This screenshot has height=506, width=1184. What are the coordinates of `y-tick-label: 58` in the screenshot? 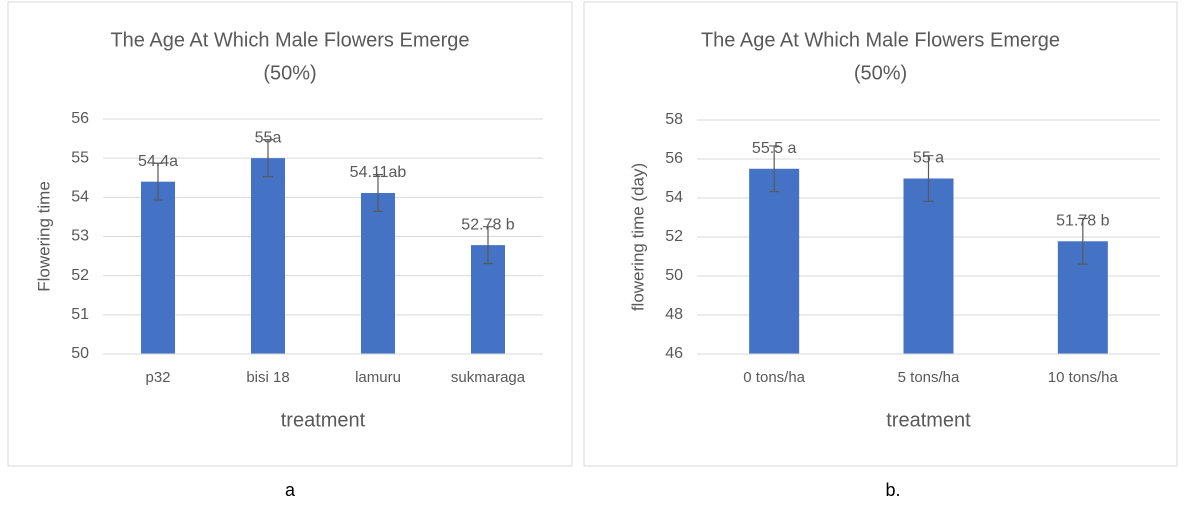 It's located at (674, 119).